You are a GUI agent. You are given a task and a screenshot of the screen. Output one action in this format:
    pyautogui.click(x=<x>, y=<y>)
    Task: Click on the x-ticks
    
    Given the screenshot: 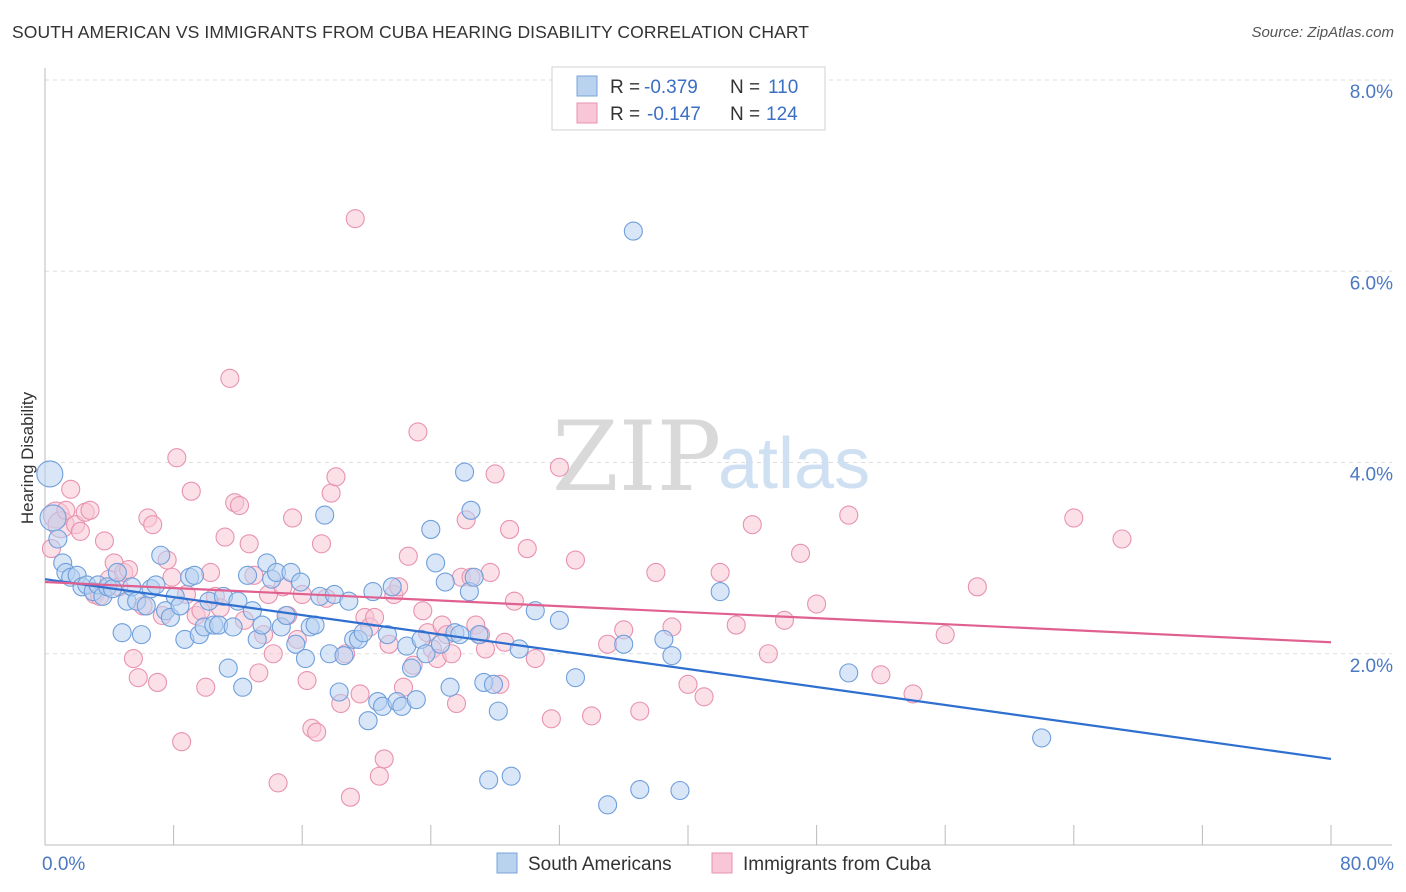 What is the action you would take?
    pyautogui.click(x=752, y=835)
    